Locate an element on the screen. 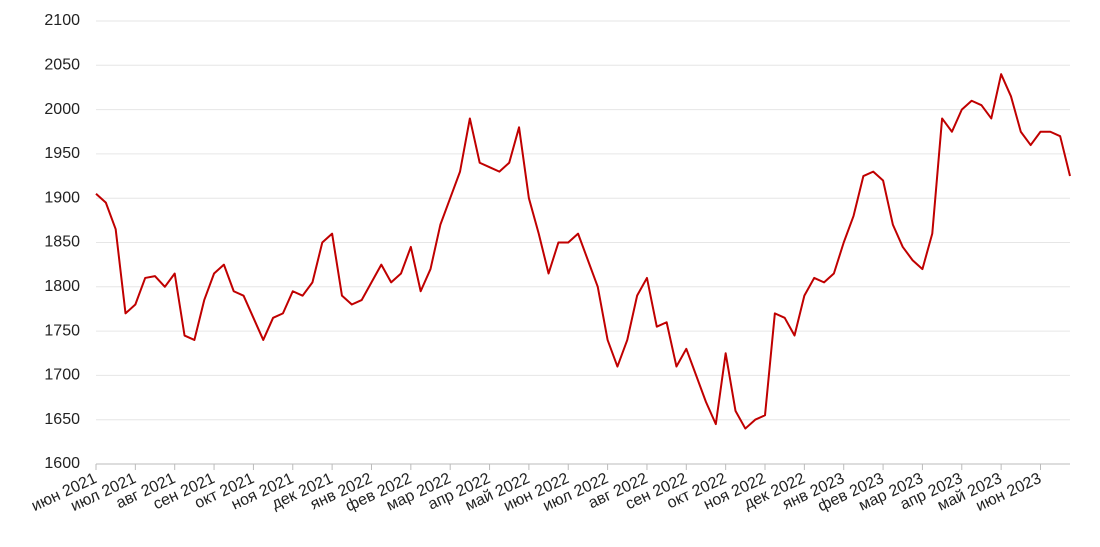  y-tick-label: 1950 is located at coordinates (62, 153).